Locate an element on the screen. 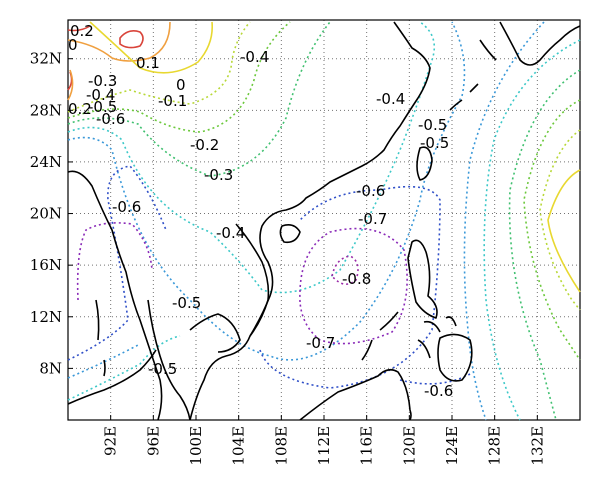 This screenshot has height=488, width=600. y-tick-label: 8N is located at coordinates (50, 368).